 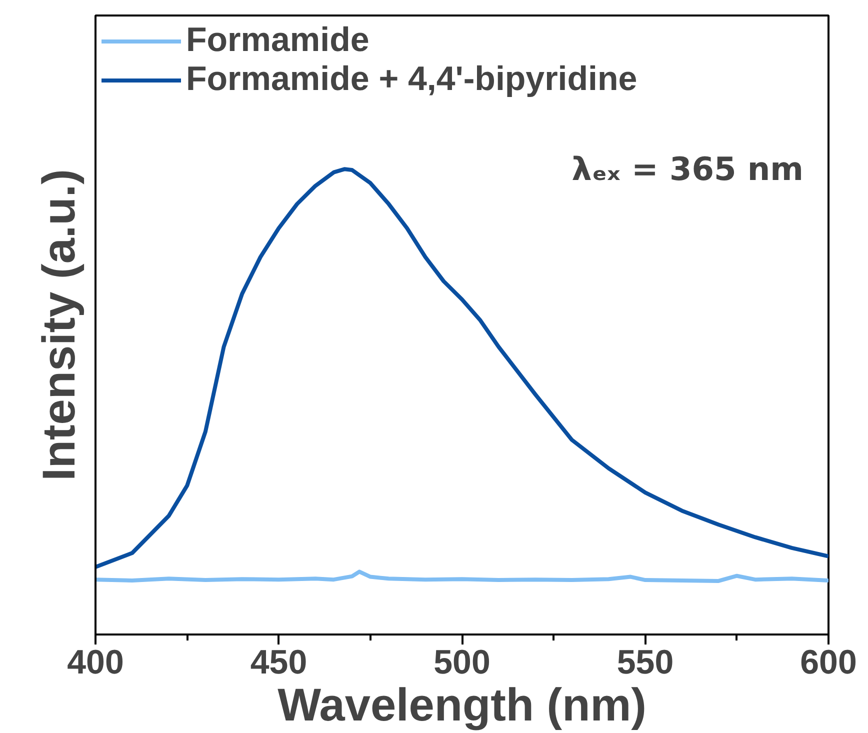 I want to click on x-tick-label: 450, so click(x=279, y=663).